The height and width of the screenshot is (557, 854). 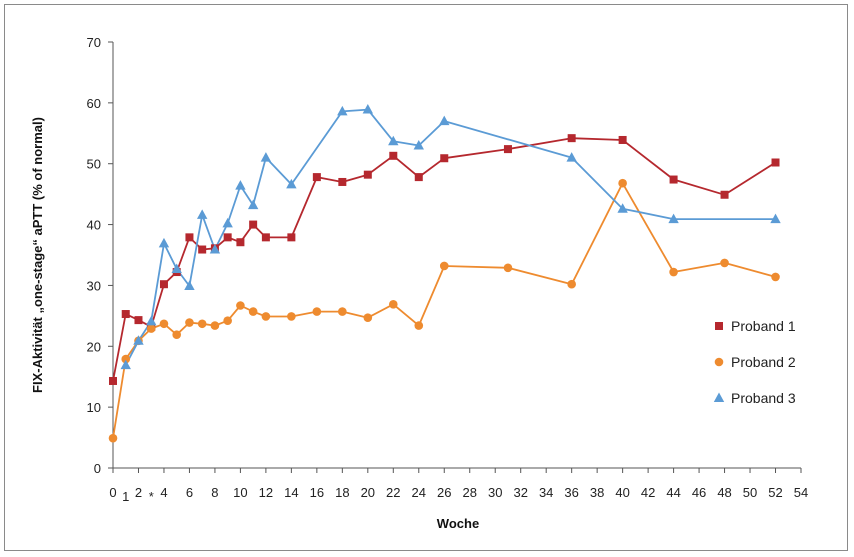 What do you see at coordinates (138, 492) in the screenshot?
I see `x-tick-label: 2` at bounding box center [138, 492].